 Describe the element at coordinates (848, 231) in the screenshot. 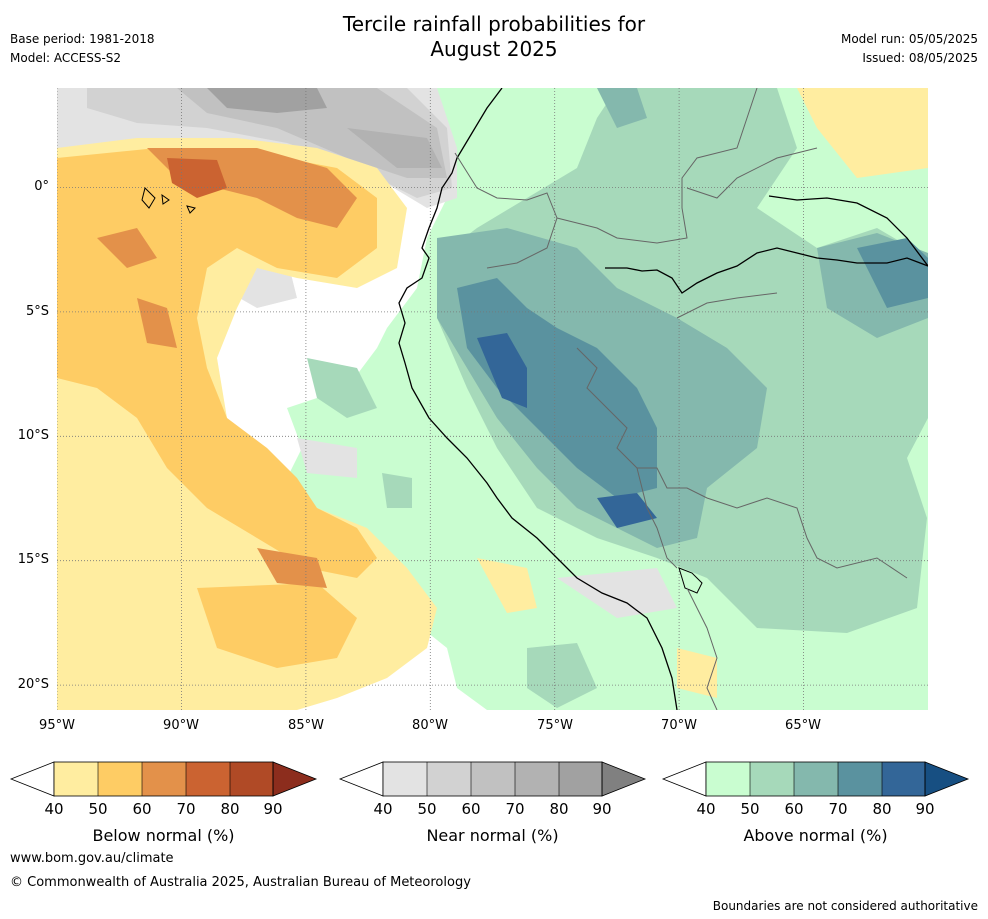

I see `rio-negro-river` at that location.